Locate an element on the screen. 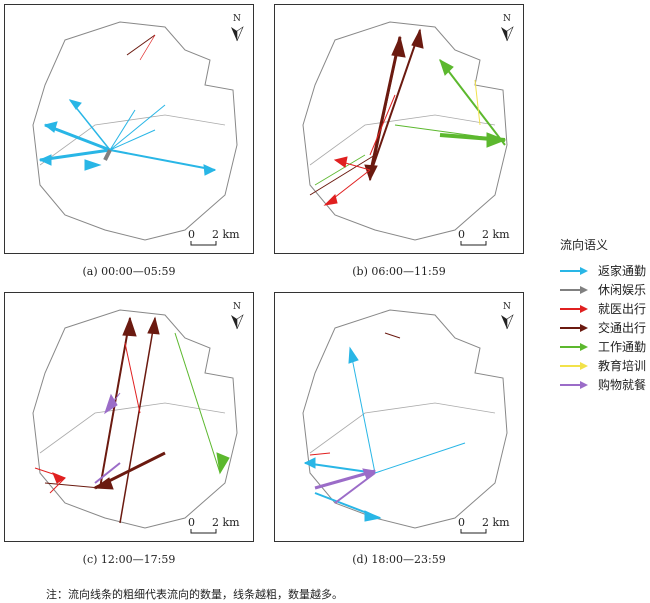 This screenshot has width=650, height=603. legend-item: 就医出行 is located at coordinates (603, 308).